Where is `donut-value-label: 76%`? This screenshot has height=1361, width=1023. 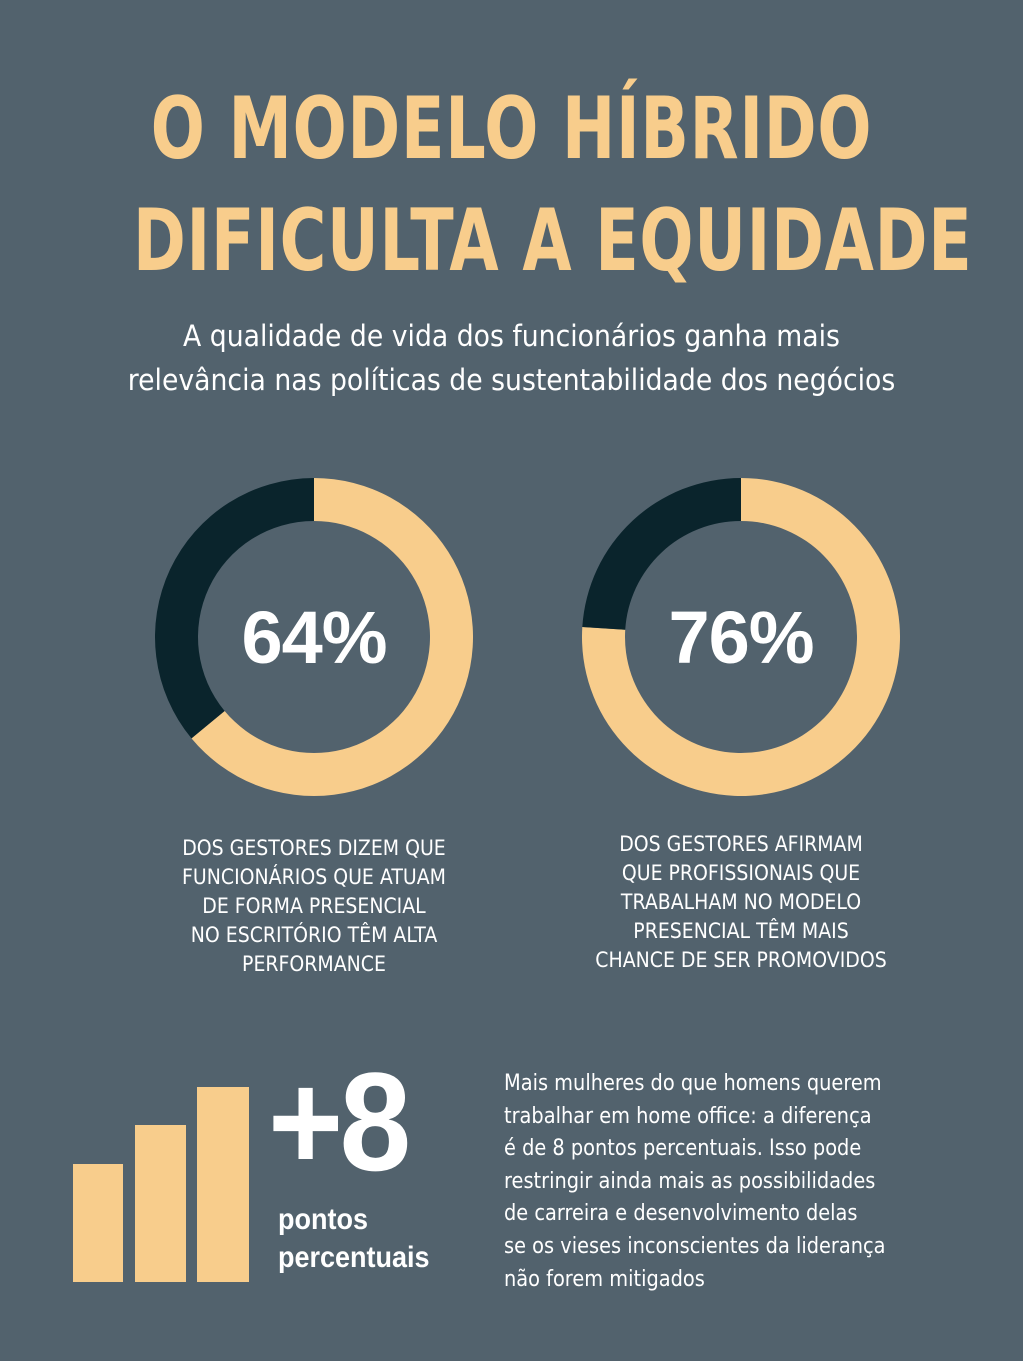
donut-value-label: 76% is located at coordinates (741, 637).